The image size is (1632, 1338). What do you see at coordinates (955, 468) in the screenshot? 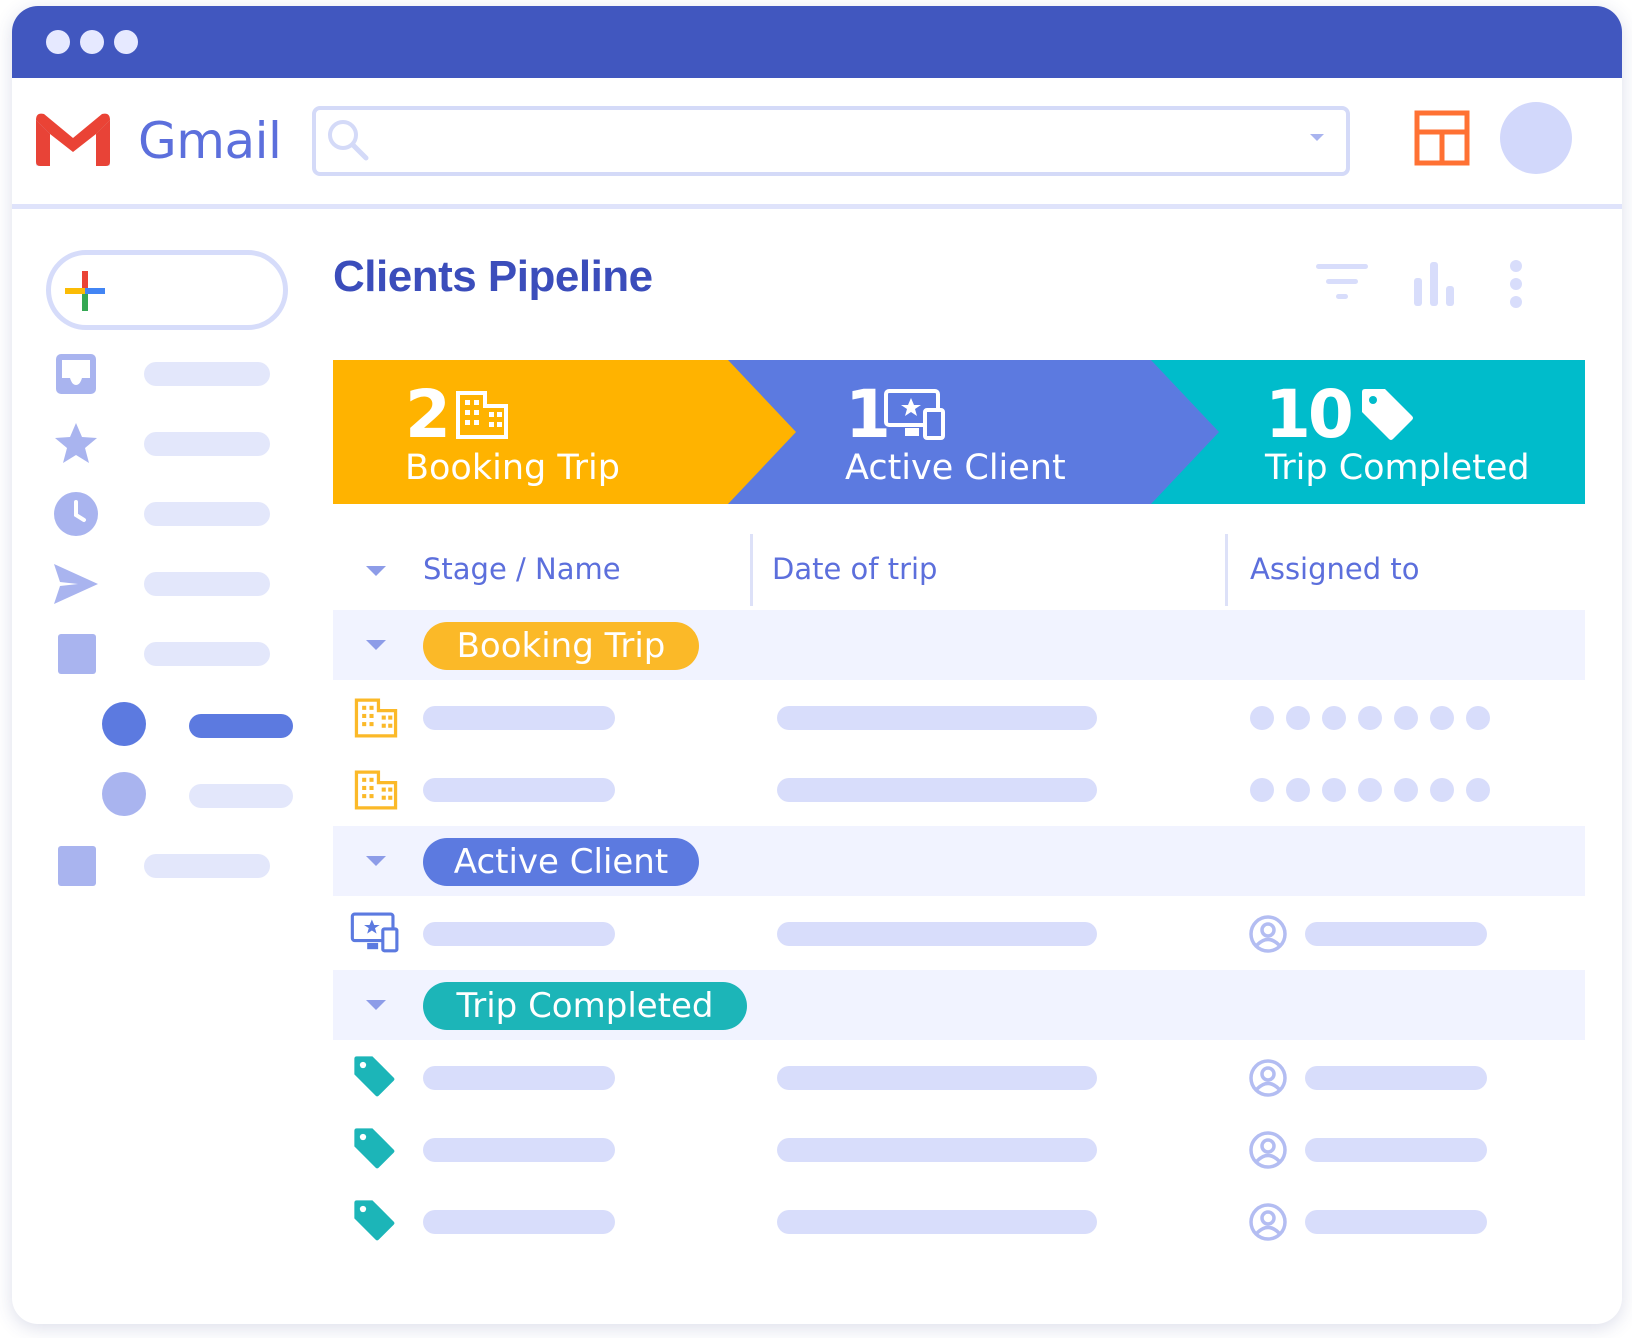
I see `stage-label-active: Active Client` at bounding box center [955, 468].